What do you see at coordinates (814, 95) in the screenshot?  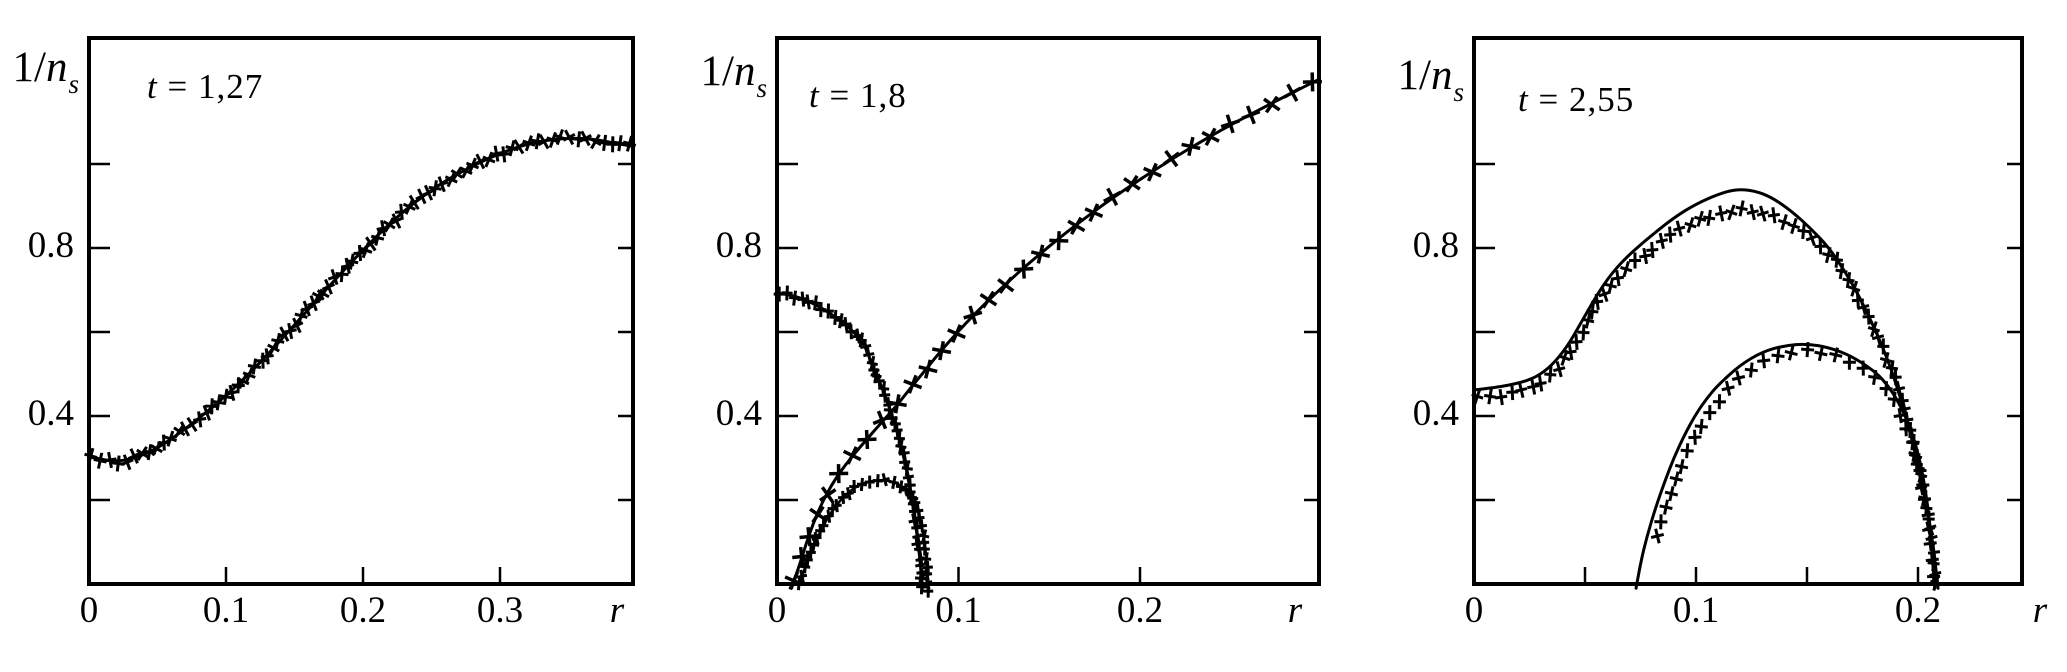 I see `time-variable: t` at bounding box center [814, 95].